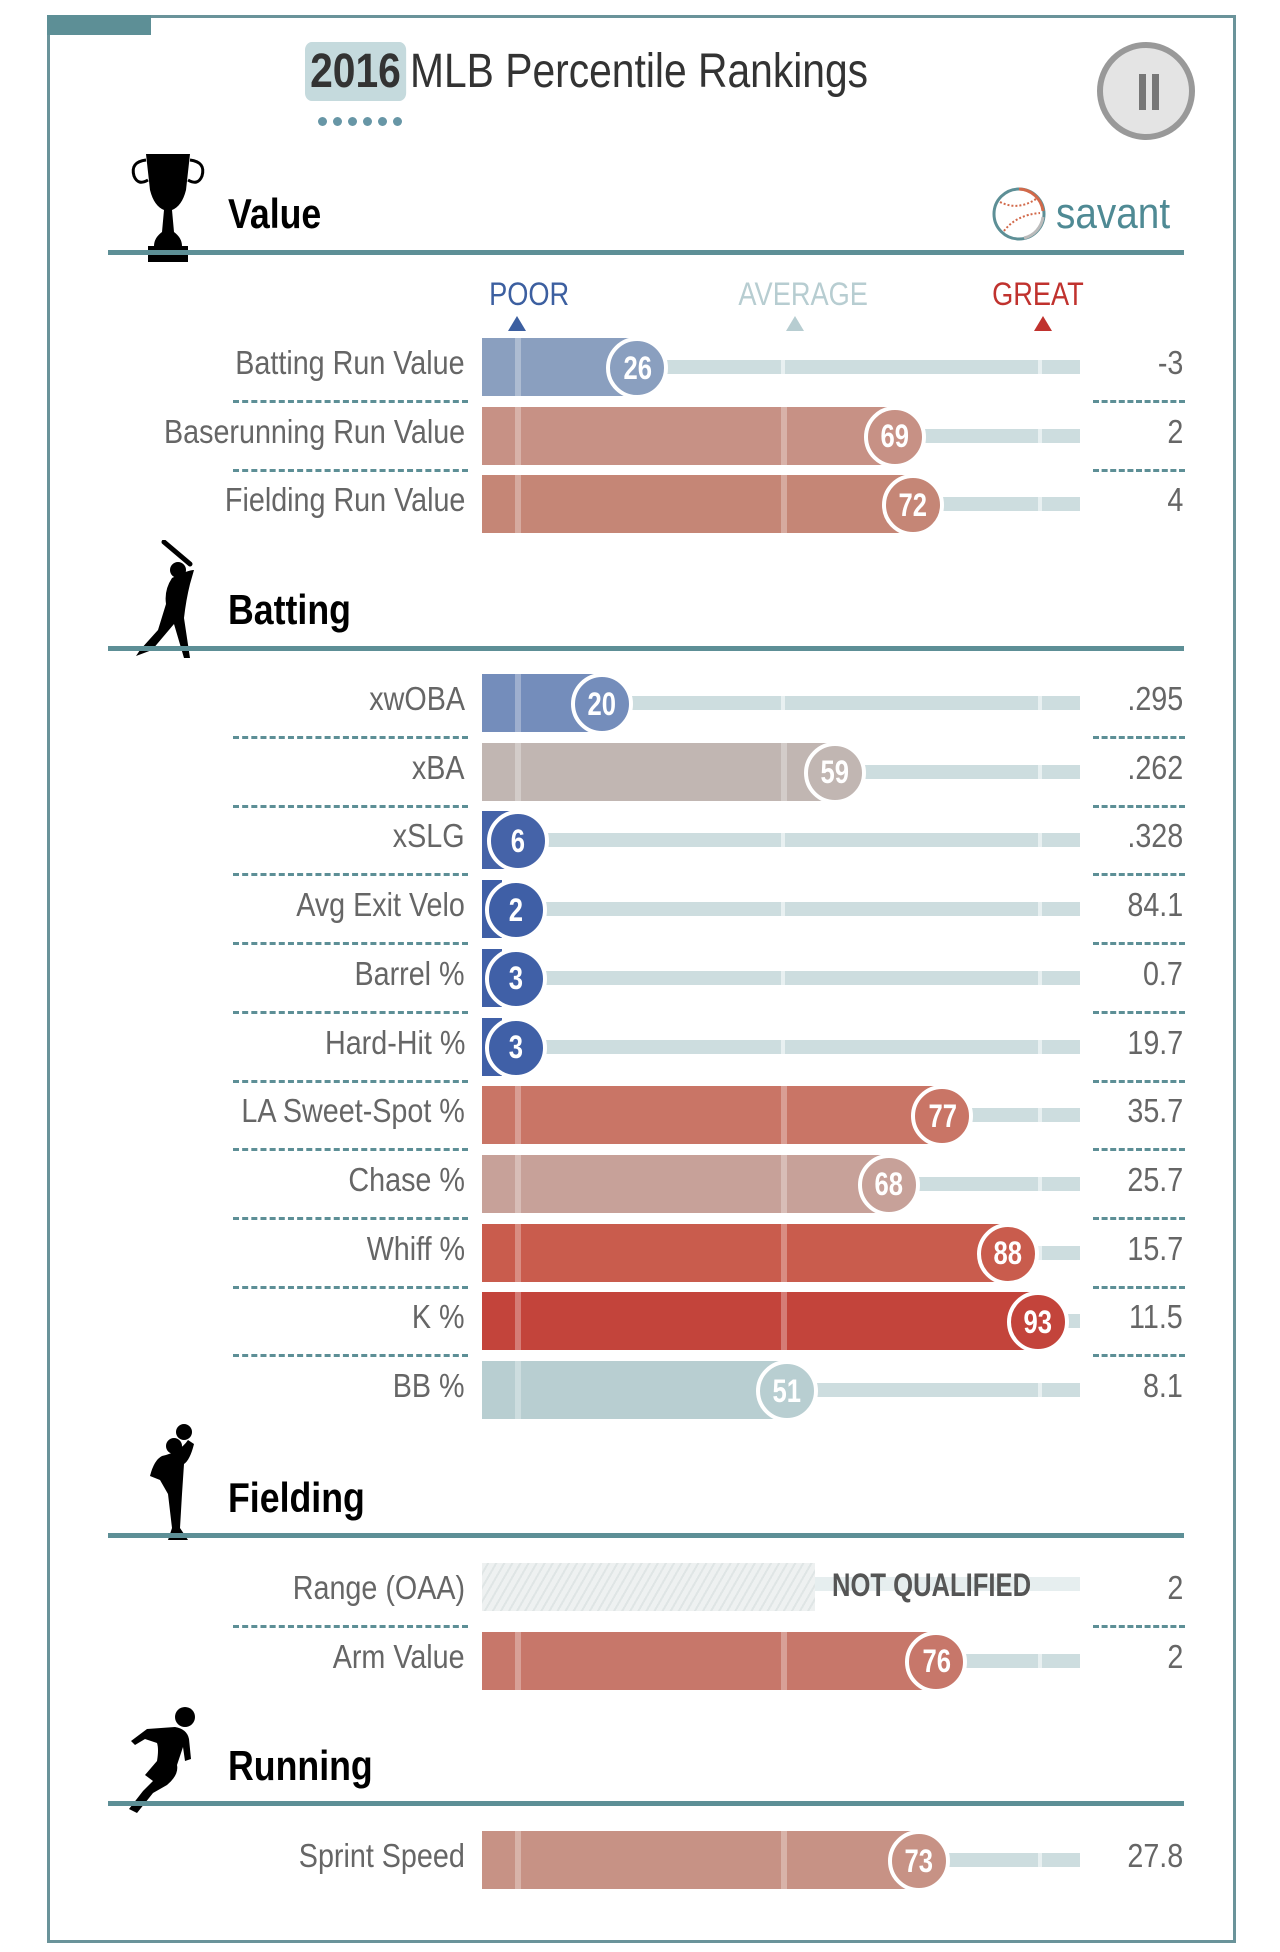 This screenshot has width=1280, height=1952. I want to click on percentile-value: 51, so click(787, 1390).